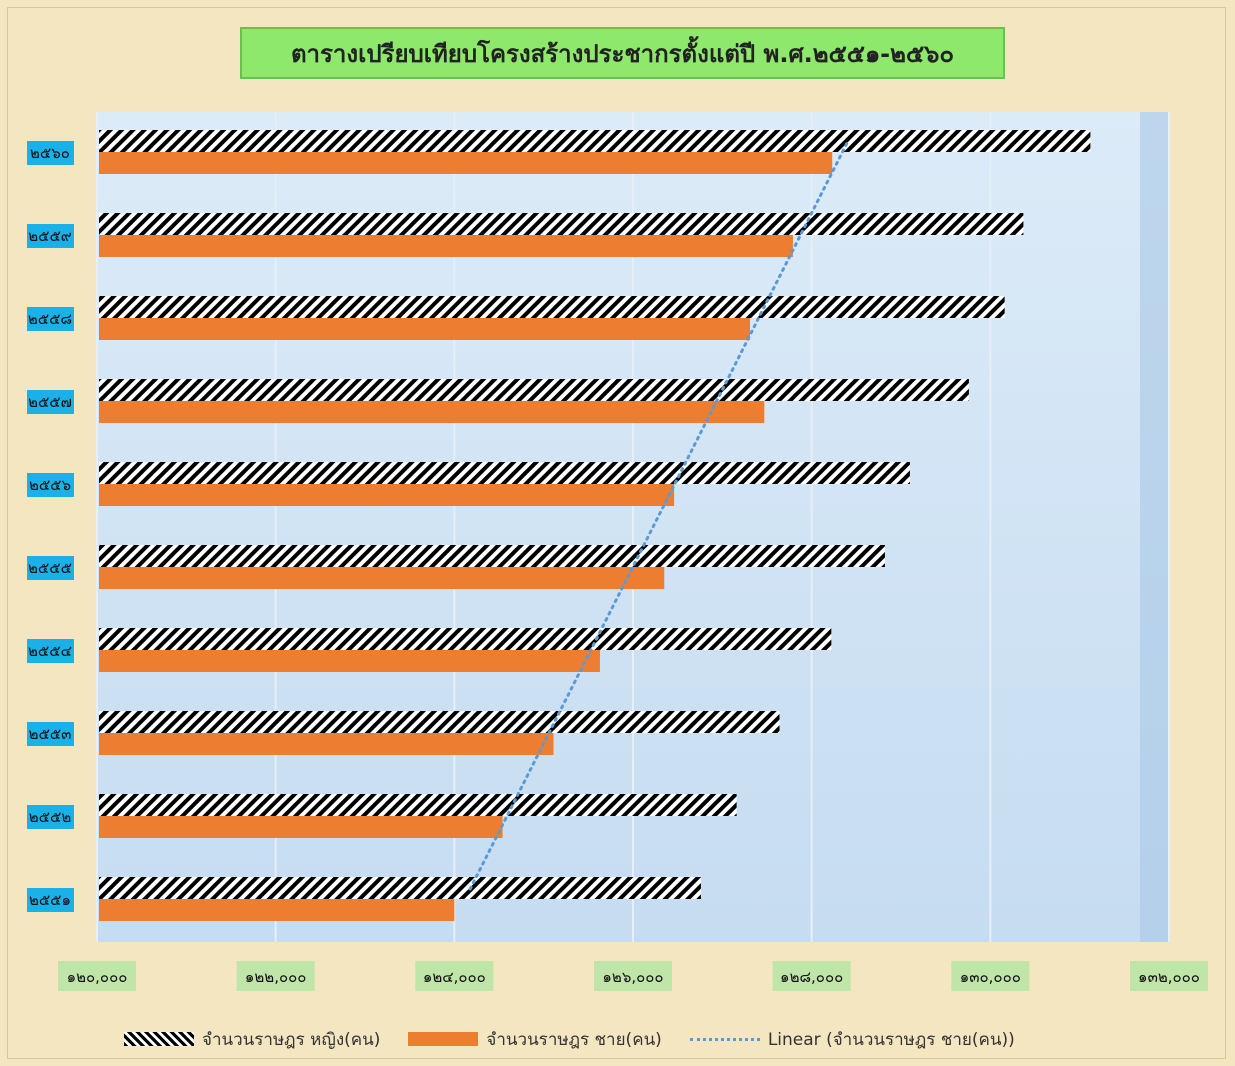 The height and width of the screenshot is (1066, 1235). I want to click on legend-swatch-trendline, so click(724, 1039).